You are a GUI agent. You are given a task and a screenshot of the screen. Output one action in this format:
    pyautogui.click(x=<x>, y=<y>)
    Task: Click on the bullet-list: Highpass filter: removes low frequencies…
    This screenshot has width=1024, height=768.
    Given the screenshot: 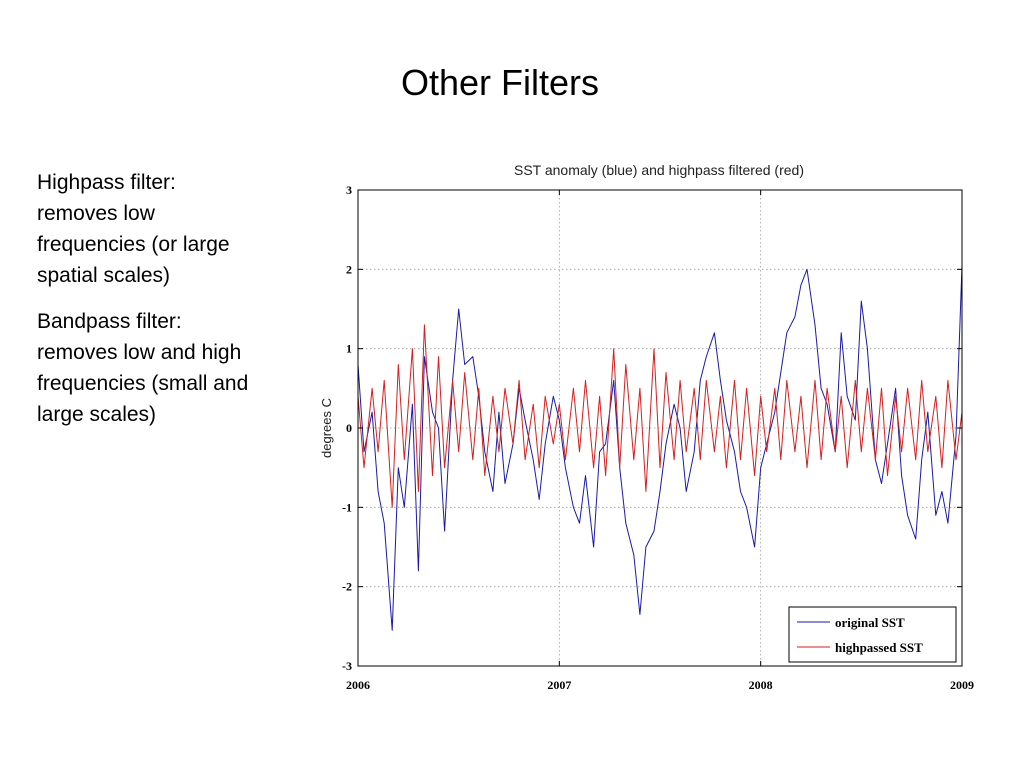 What is the action you would take?
    pyautogui.click(x=172, y=306)
    